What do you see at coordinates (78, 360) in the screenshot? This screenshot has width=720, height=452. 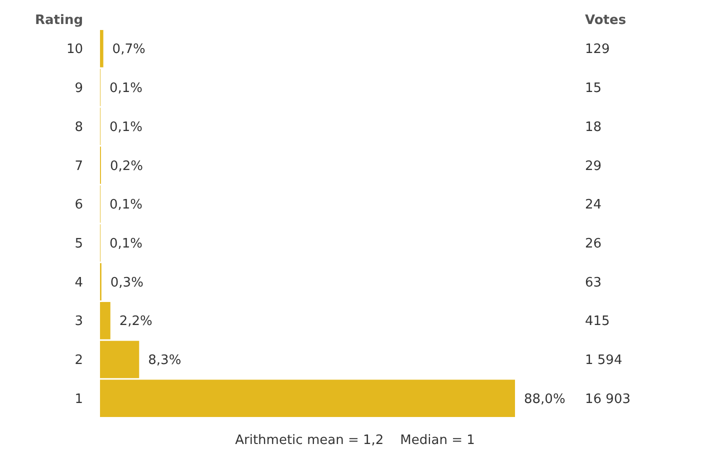 I see `y-tick-label: 2` at bounding box center [78, 360].